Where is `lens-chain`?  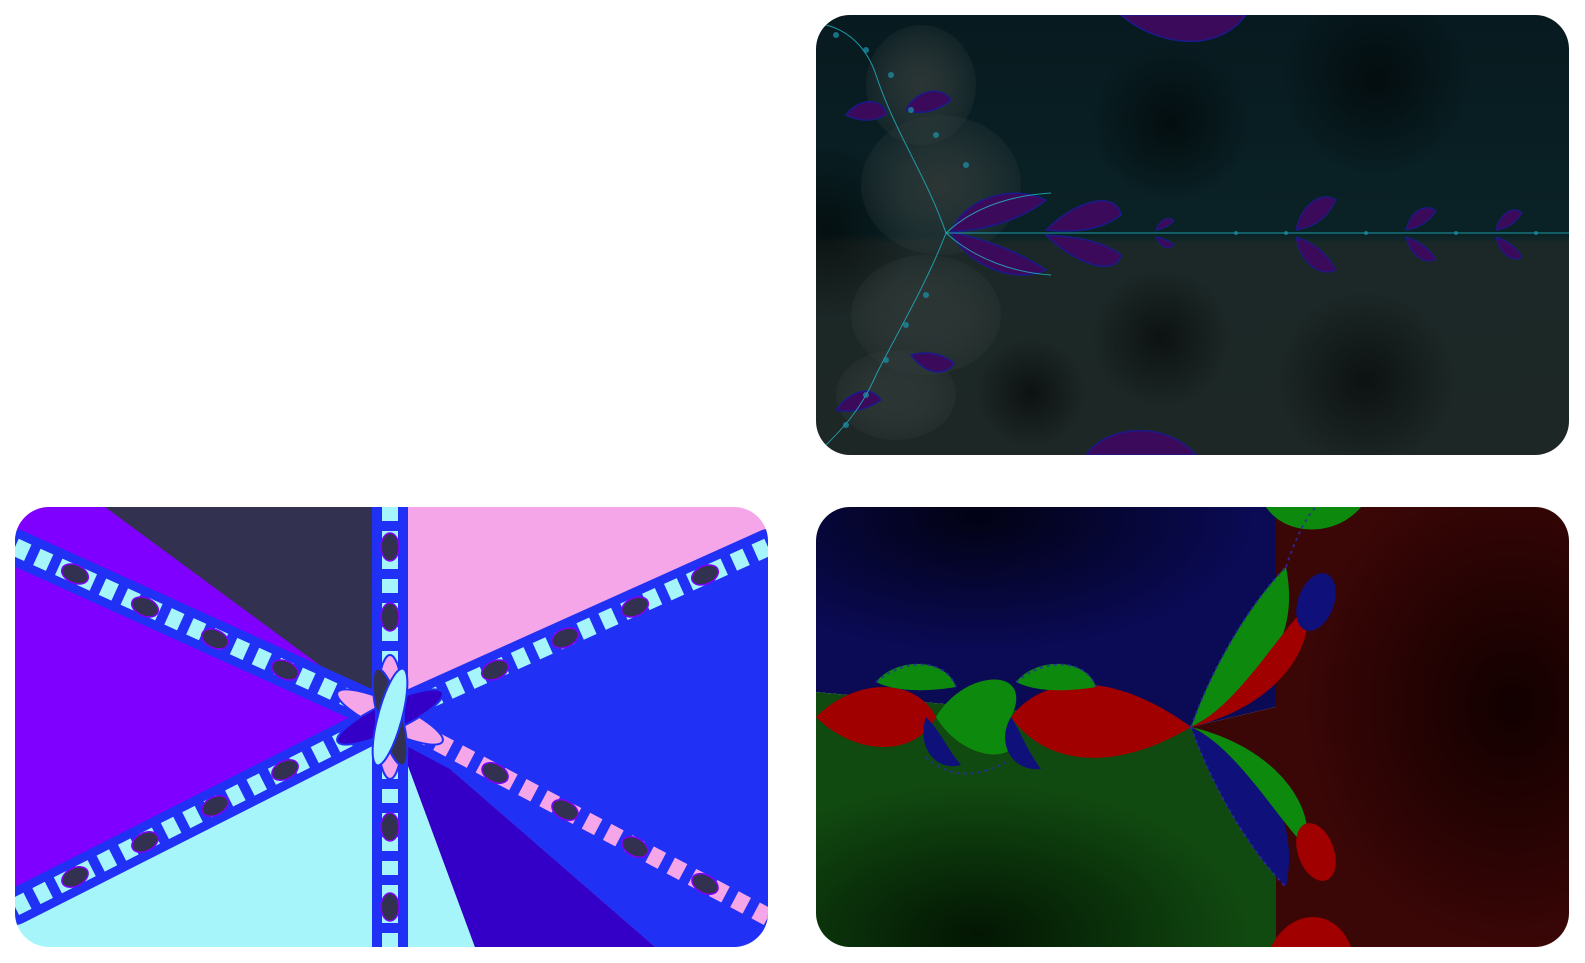 lens-chain is located at coordinates (1003, 716).